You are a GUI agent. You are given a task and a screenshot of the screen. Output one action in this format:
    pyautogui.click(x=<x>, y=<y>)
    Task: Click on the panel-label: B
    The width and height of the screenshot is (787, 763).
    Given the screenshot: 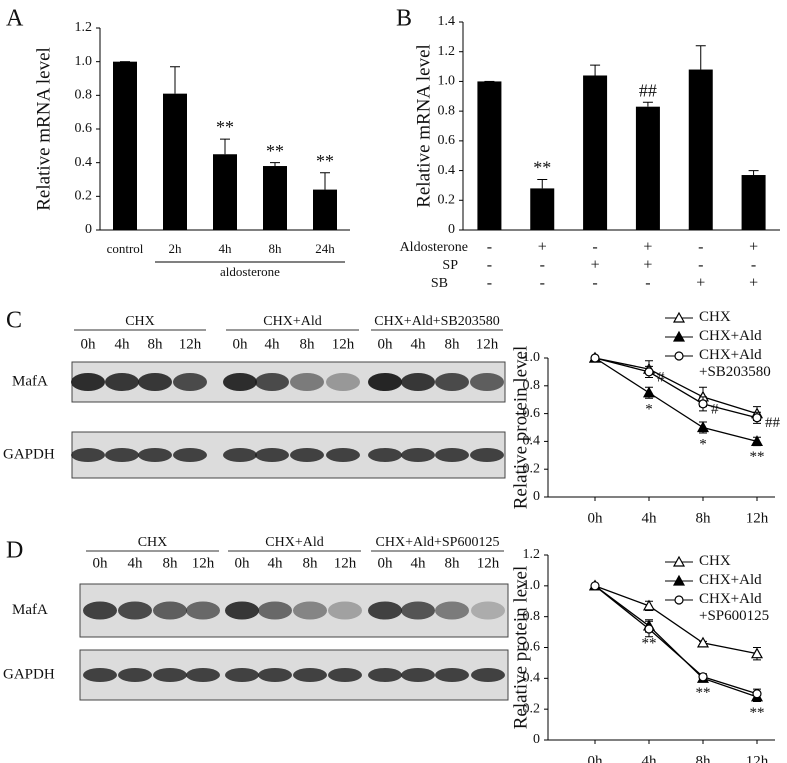 What is the action you would take?
    pyautogui.click(x=404, y=19)
    